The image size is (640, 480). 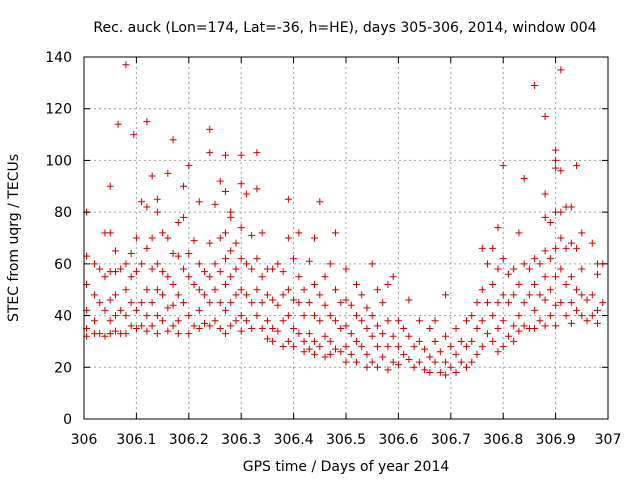 What do you see at coordinates (63, 265) in the screenshot?
I see `y-tick-label: 60` at bounding box center [63, 265].